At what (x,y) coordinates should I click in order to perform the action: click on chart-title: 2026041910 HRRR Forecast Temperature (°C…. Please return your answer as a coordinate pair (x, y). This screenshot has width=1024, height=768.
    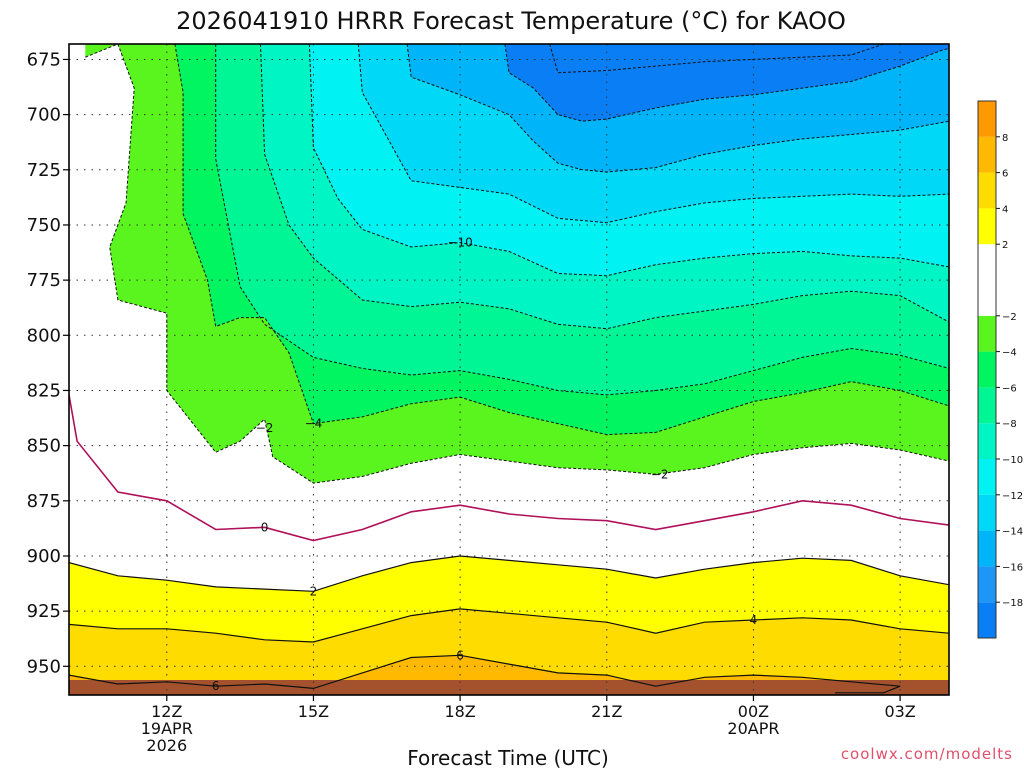
    Looking at the image, I should click on (511, 21).